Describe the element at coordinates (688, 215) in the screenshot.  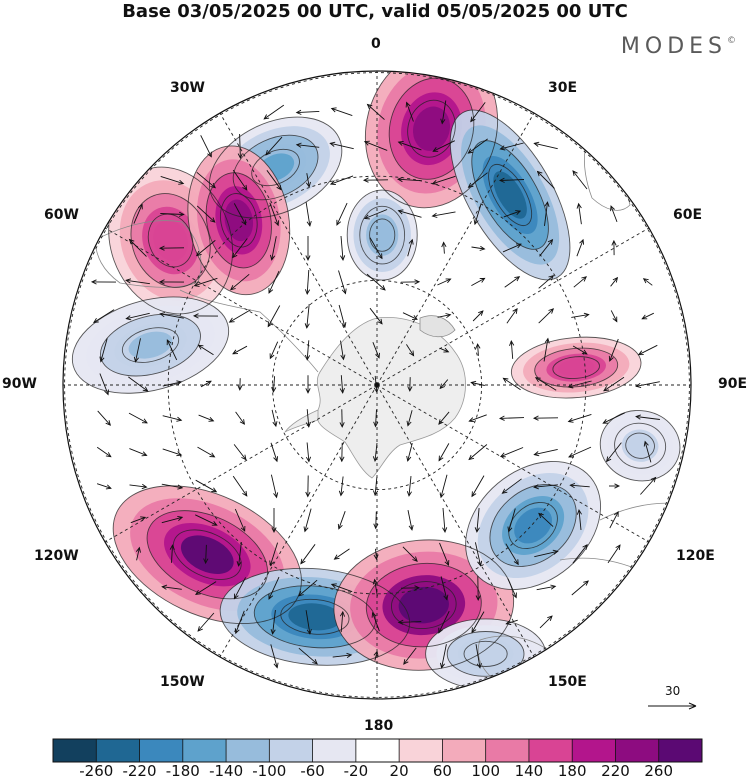
I see `lon-label-60e: 60E` at that location.